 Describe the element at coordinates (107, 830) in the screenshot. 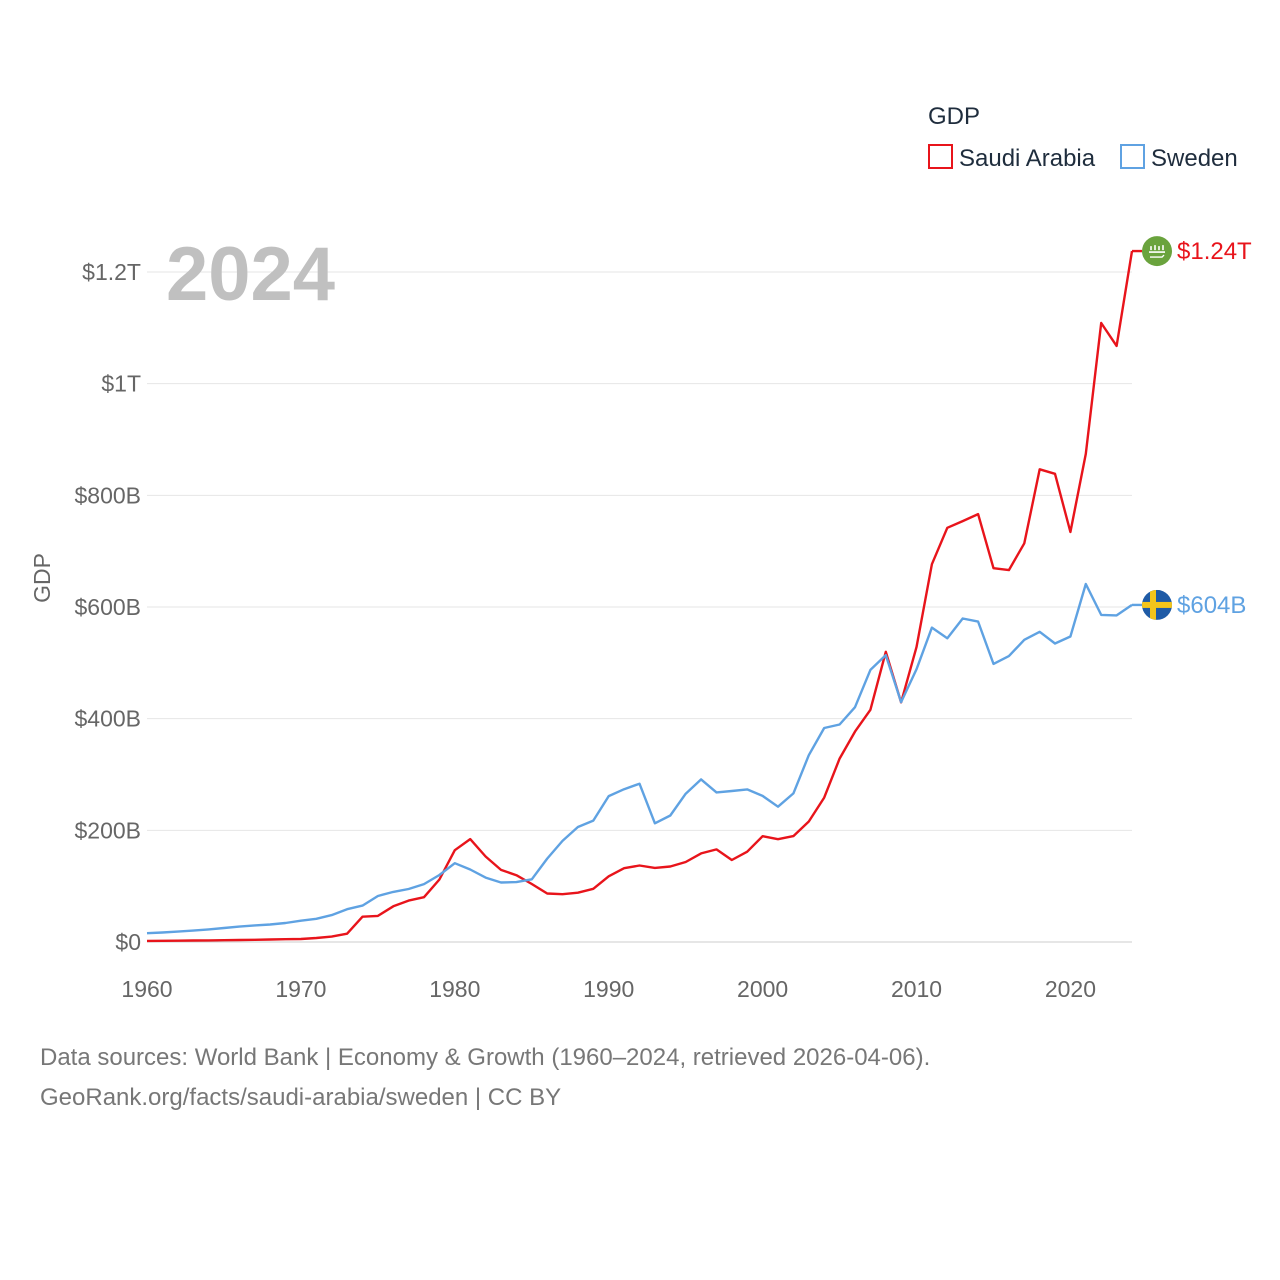

I see `y-tick-label: $200B` at that location.